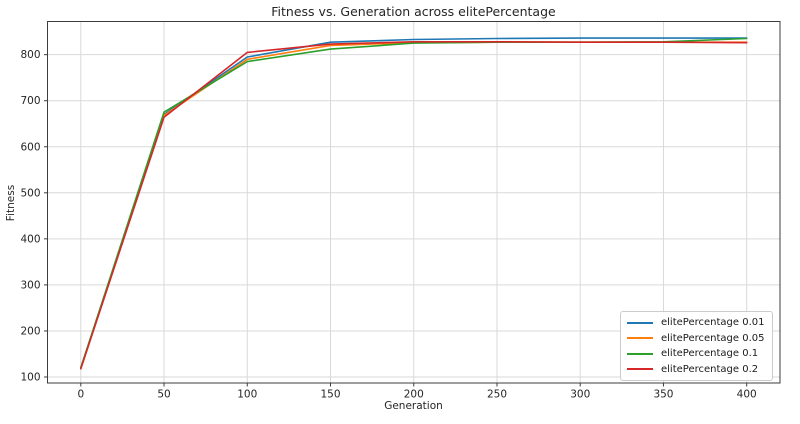 The image size is (800, 424). I want to click on x-axis-label: Generation, so click(413, 406).